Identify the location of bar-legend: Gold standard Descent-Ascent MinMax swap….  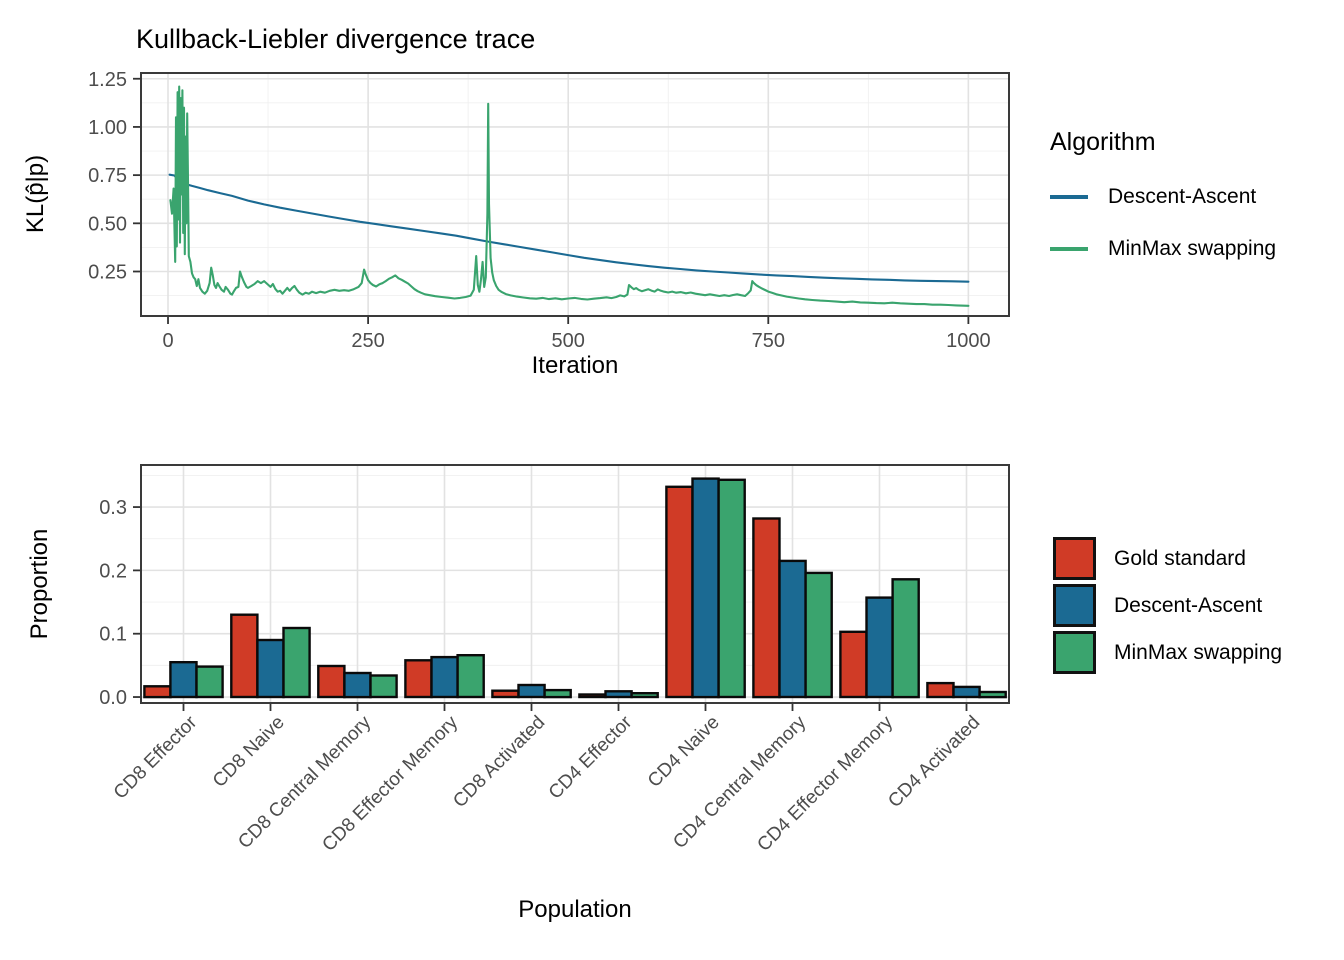
(1167, 607).